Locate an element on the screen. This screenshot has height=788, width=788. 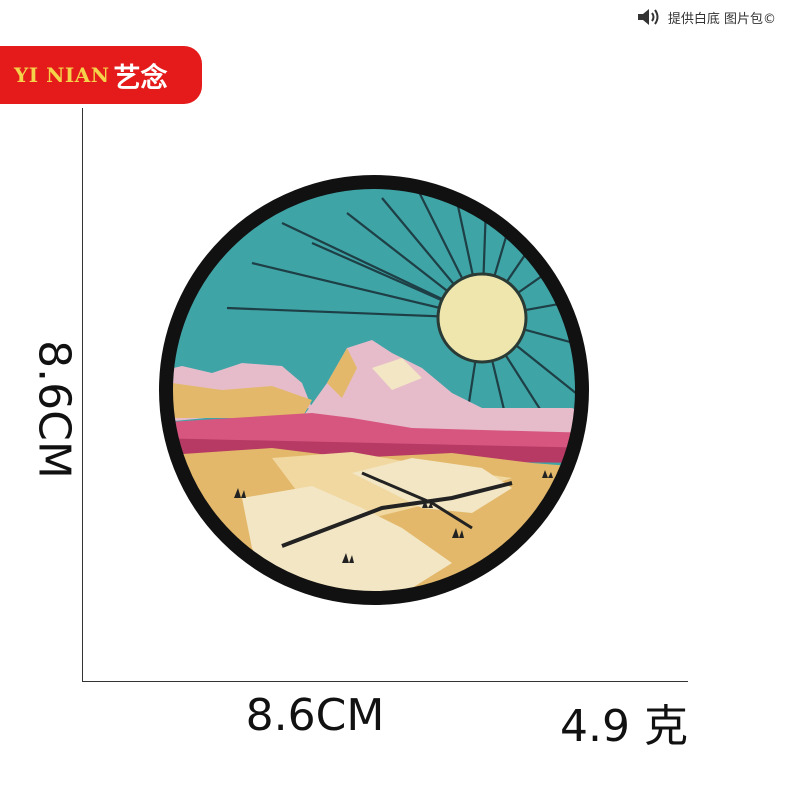
brand-badge: YI NIAN 艺念 is located at coordinates (101, 75).